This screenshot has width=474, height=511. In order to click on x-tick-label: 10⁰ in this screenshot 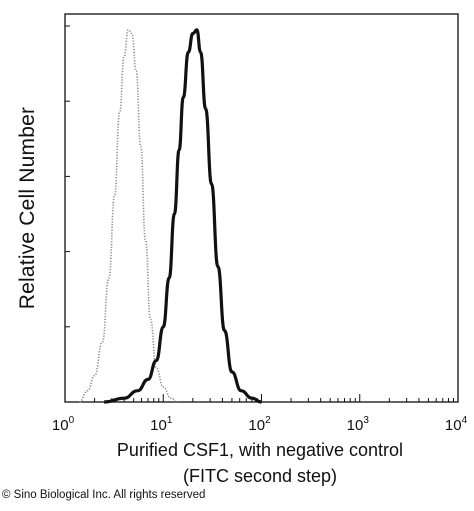, I will do `click(63, 424)`.